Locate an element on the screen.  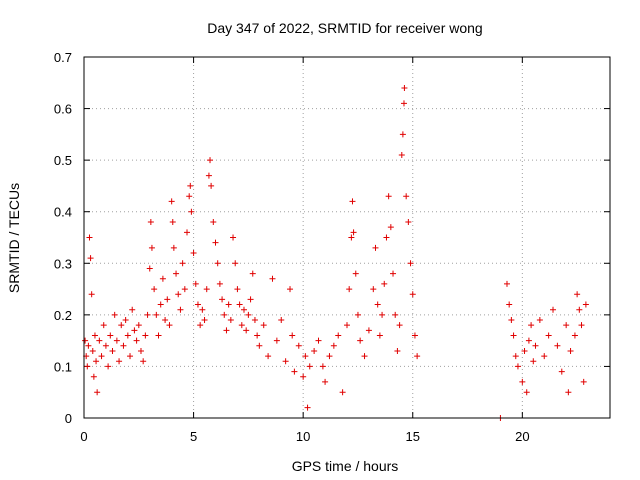
y-tick-label: 0.2 is located at coordinates (63, 315).